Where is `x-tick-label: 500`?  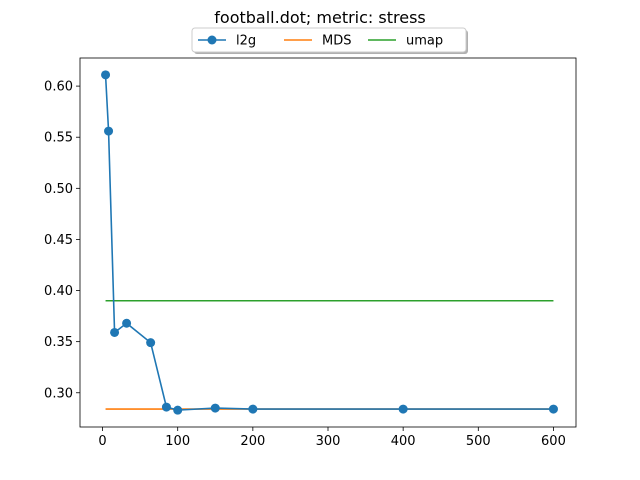
x-tick-label: 500 is located at coordinates (478, 441).